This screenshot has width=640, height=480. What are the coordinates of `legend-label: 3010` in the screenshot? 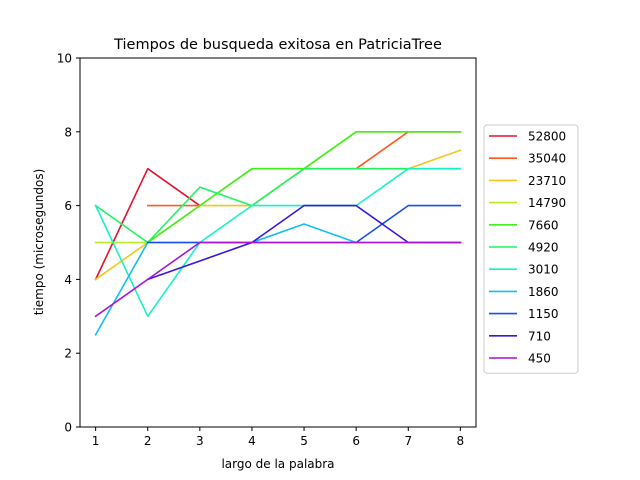 It's located at (543, 270).